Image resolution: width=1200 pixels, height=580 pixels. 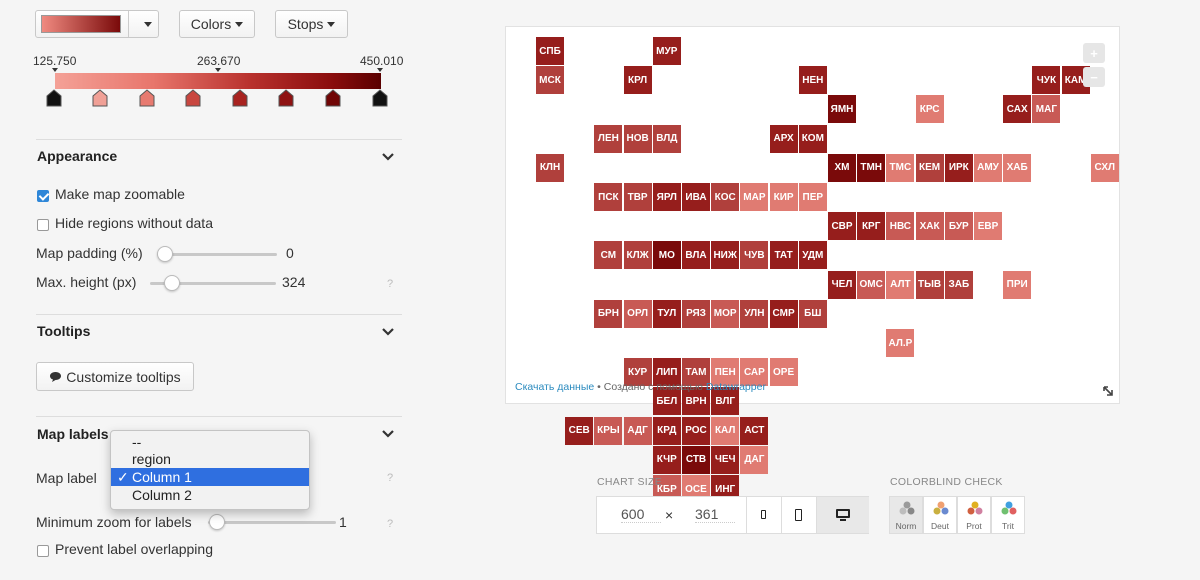 What do you see at coordinates (213, 283) in the screenshot?
I see `max-height-slider` at bounding box center [213, 283].